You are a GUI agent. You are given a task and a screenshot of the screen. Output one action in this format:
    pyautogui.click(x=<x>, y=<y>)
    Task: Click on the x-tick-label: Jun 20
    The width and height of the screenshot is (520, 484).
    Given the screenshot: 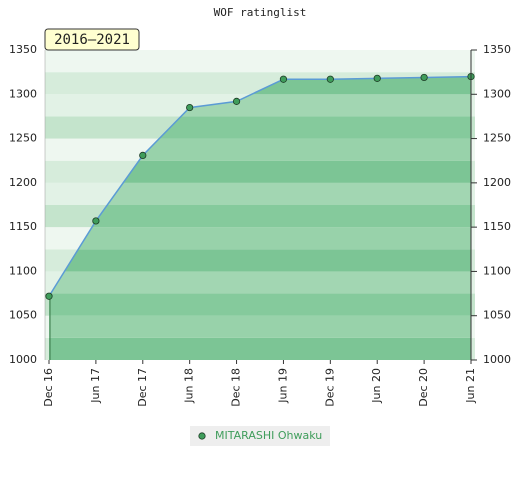 What is the action you would take?
    pyautogui.click(x=376, y=386)
    